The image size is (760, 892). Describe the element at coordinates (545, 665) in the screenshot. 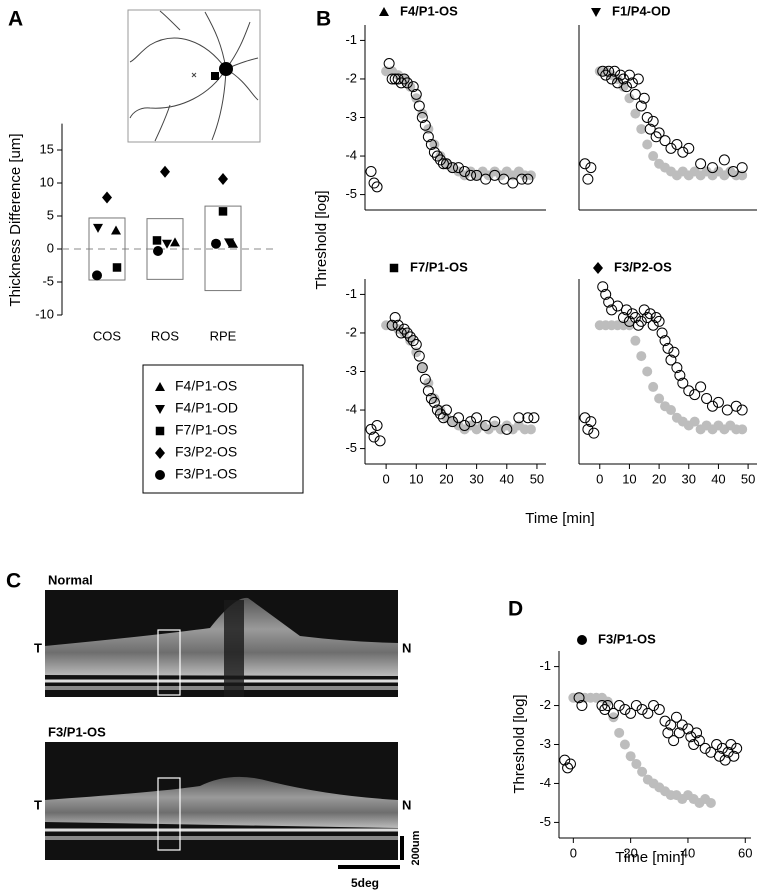

I see `y-tick-label: -1` at that location.